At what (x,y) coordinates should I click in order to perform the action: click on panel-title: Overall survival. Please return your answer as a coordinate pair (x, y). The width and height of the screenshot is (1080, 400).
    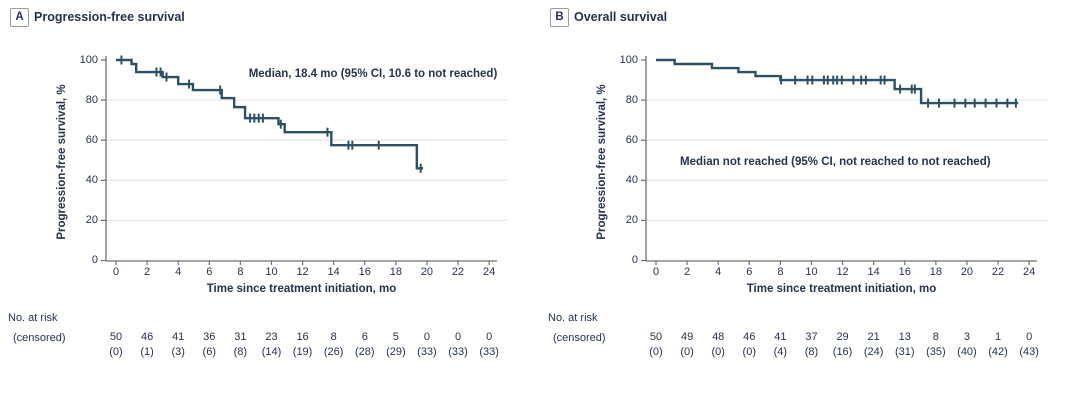
    Looking at the image, I should click on (621, 17).